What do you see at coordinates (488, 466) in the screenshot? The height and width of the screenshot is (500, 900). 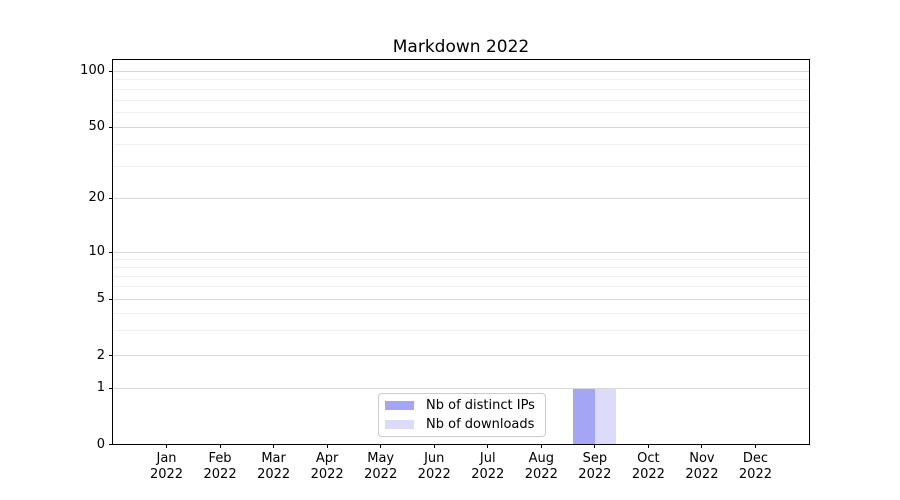 I see `x-tick-label: Jul 2022` at bounding box center [488, 466].